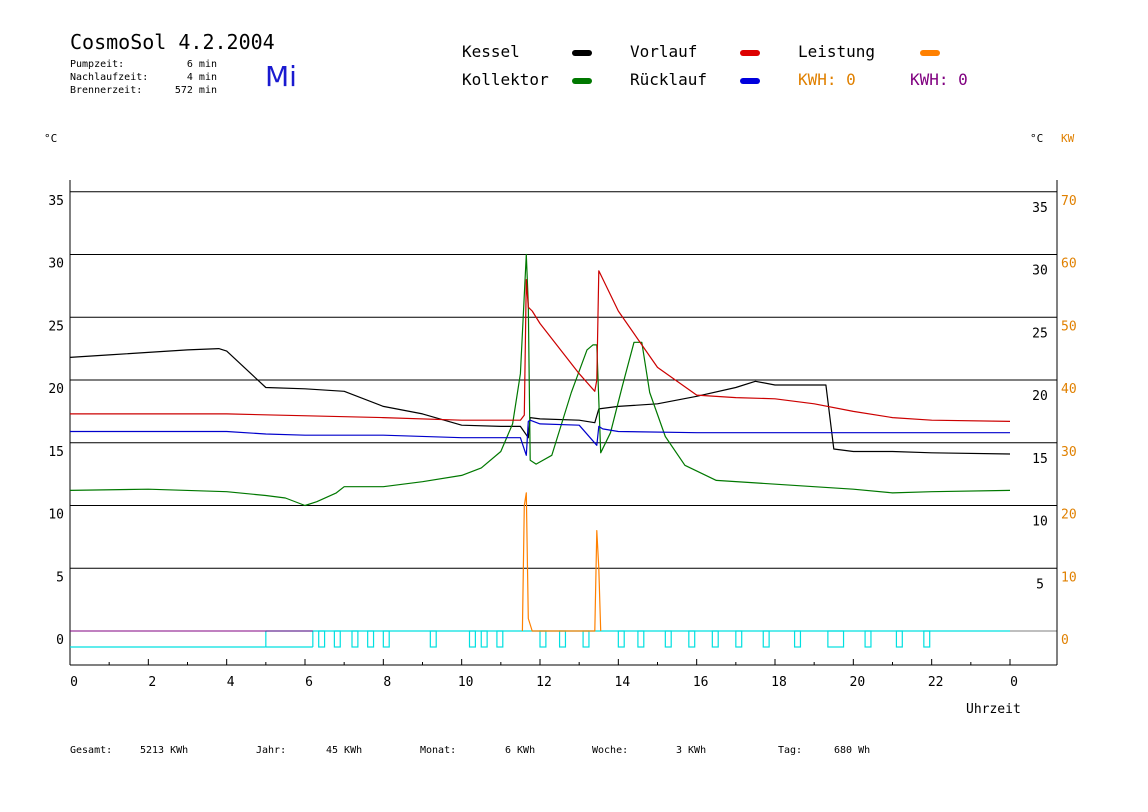 This screenshot has width=1148, height=812. Describe the element at coordinates (858, 682) in the screenshot. I see `x-tick-label: 20` at that location.